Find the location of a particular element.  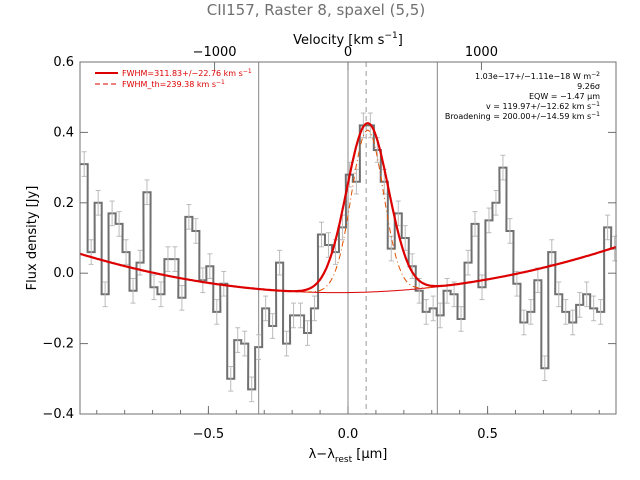

annotation-line: 1.03e−17+/−1.11e−18 W m−2 is located at coordinates (537, 76).